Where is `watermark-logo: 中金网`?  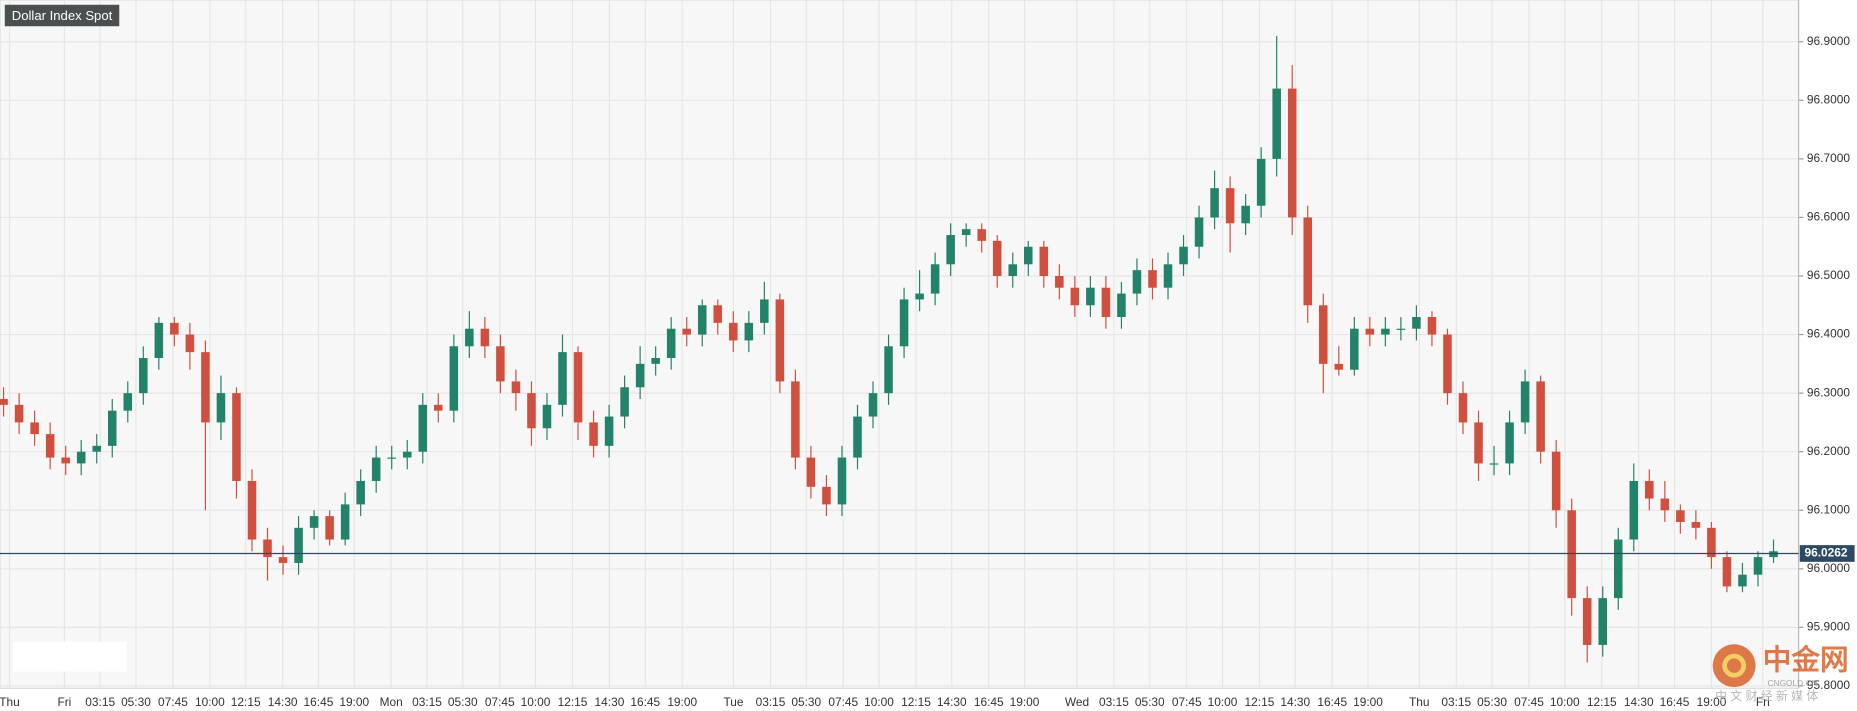
watermark-logo: 中金网 is located at coordinates (1806, 660).